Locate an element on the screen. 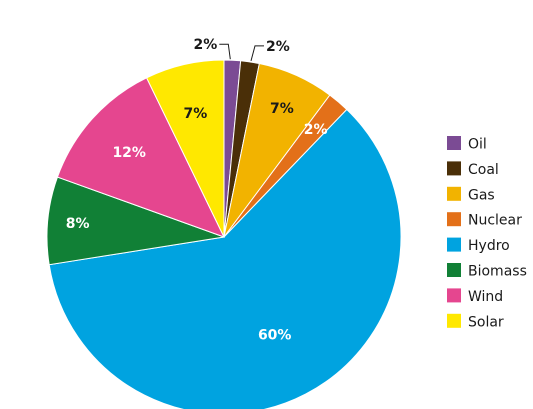 This screenshot has width=533, height=409. legend-label-solar: Solar is located at coordinates (486, 322).